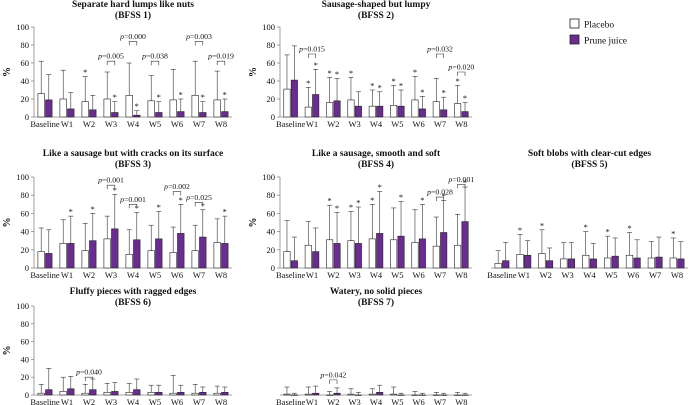 This screenshot has height=405, width=698. What do you see at coordinates (7, 223) in the screenshot?
I see `y-axis-label: %` at bounding box center [7, 223].